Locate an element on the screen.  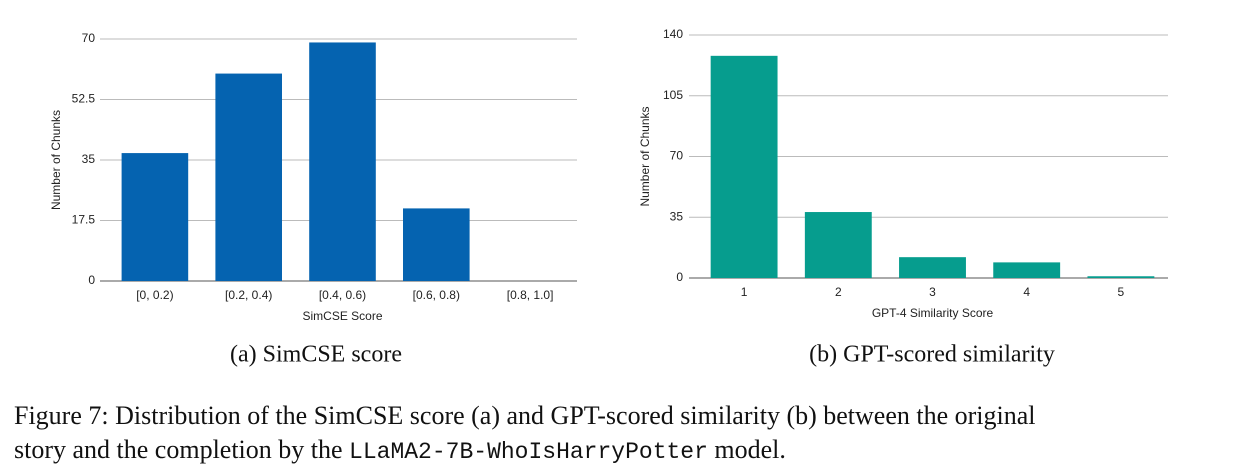
y-tick-label: 105 is located at coordinates (673, 95).